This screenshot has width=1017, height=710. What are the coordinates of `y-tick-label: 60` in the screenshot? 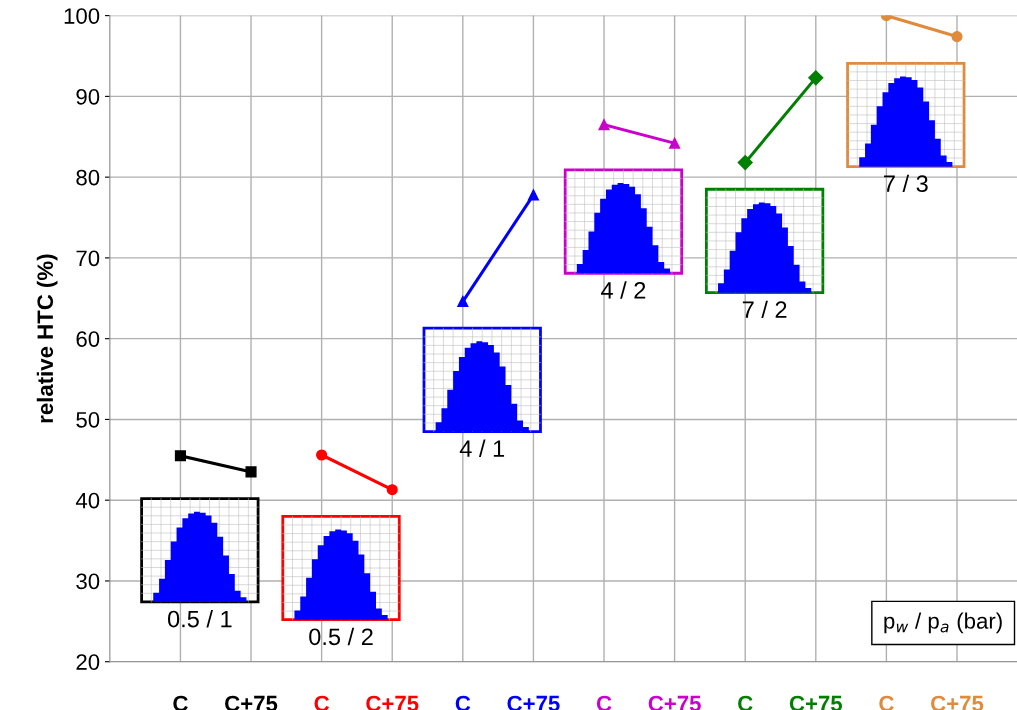 It's located at (88, 339).